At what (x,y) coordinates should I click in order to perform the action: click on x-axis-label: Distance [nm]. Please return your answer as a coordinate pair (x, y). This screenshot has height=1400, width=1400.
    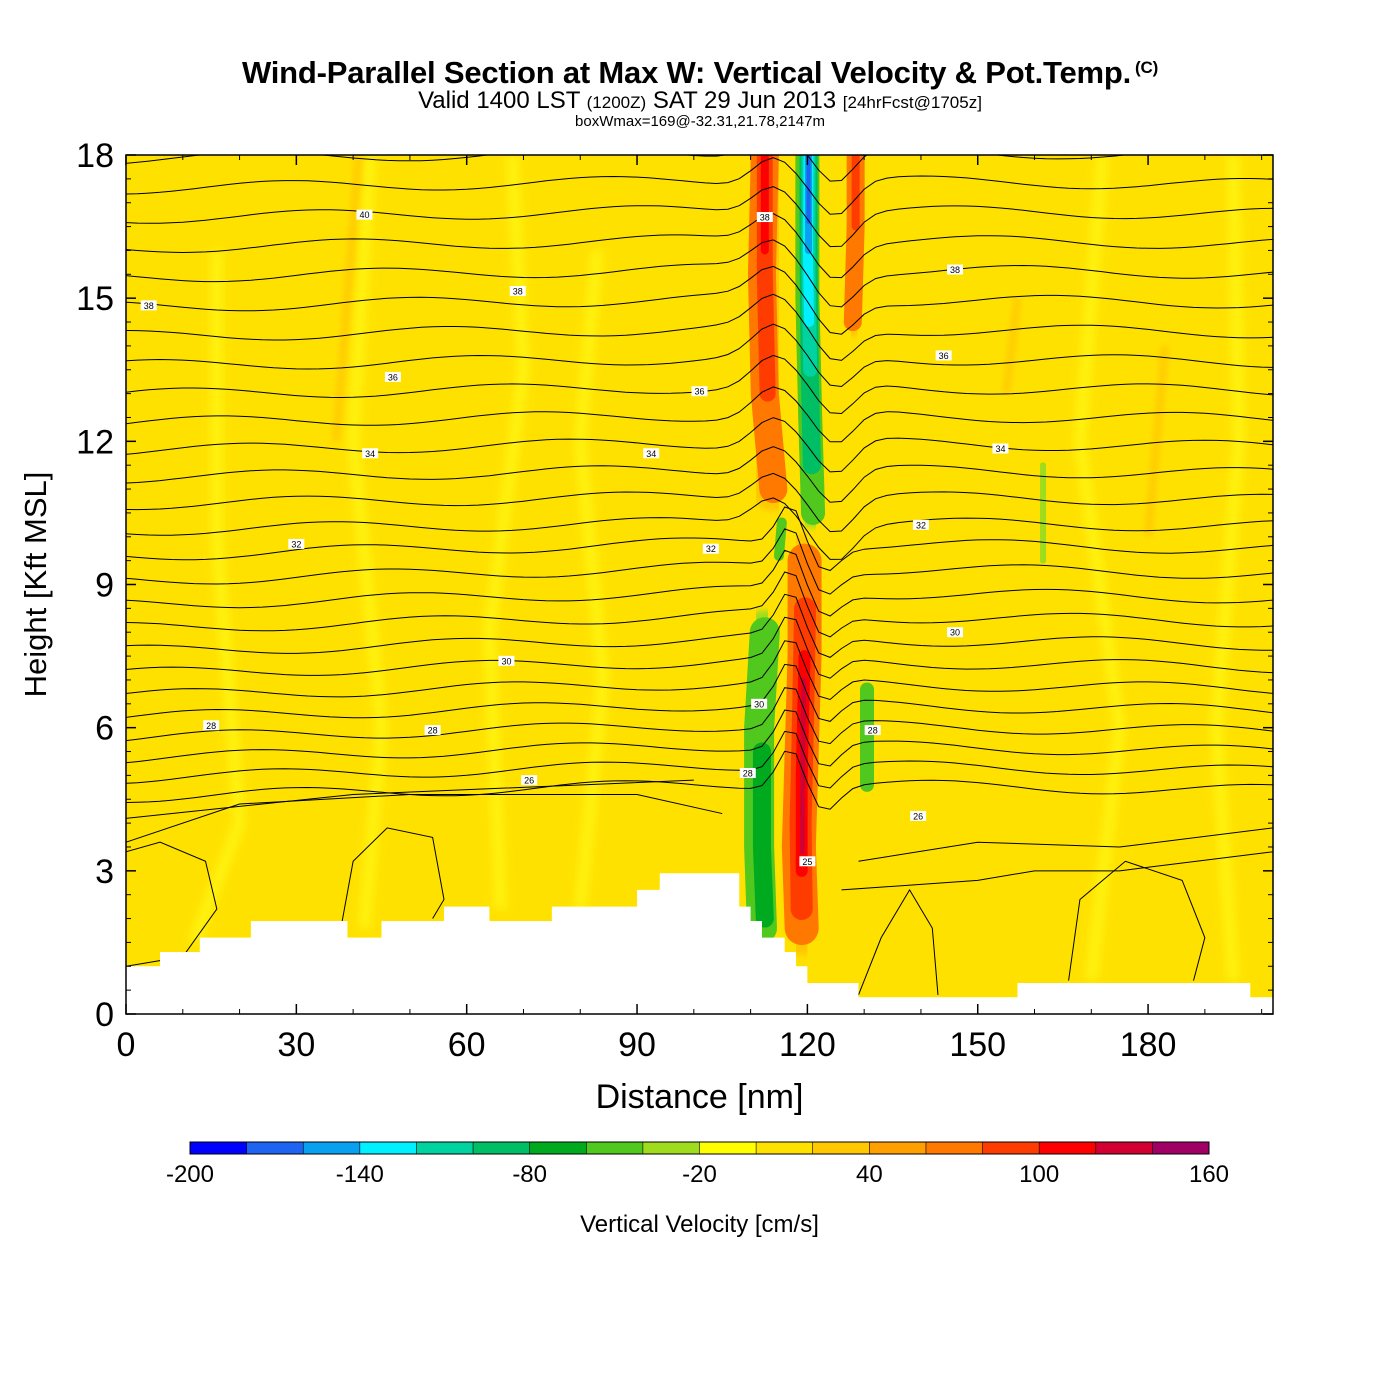
    Looking at the image, I should click on (700, 1097).